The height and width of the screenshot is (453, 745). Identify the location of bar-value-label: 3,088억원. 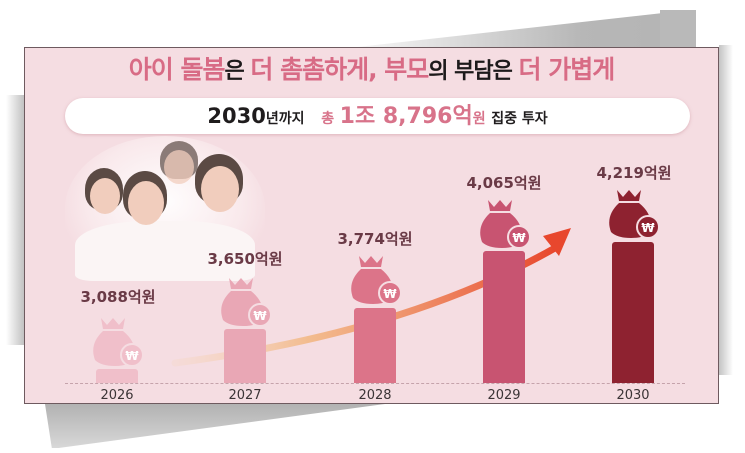
(118, 297).